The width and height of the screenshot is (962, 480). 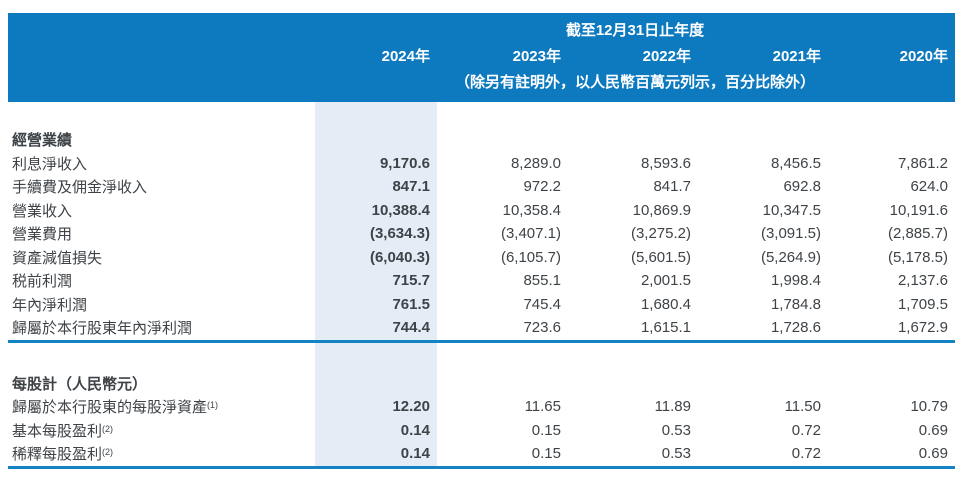 I want to click on value-2024: 715.7, so click(x=376, y=281).